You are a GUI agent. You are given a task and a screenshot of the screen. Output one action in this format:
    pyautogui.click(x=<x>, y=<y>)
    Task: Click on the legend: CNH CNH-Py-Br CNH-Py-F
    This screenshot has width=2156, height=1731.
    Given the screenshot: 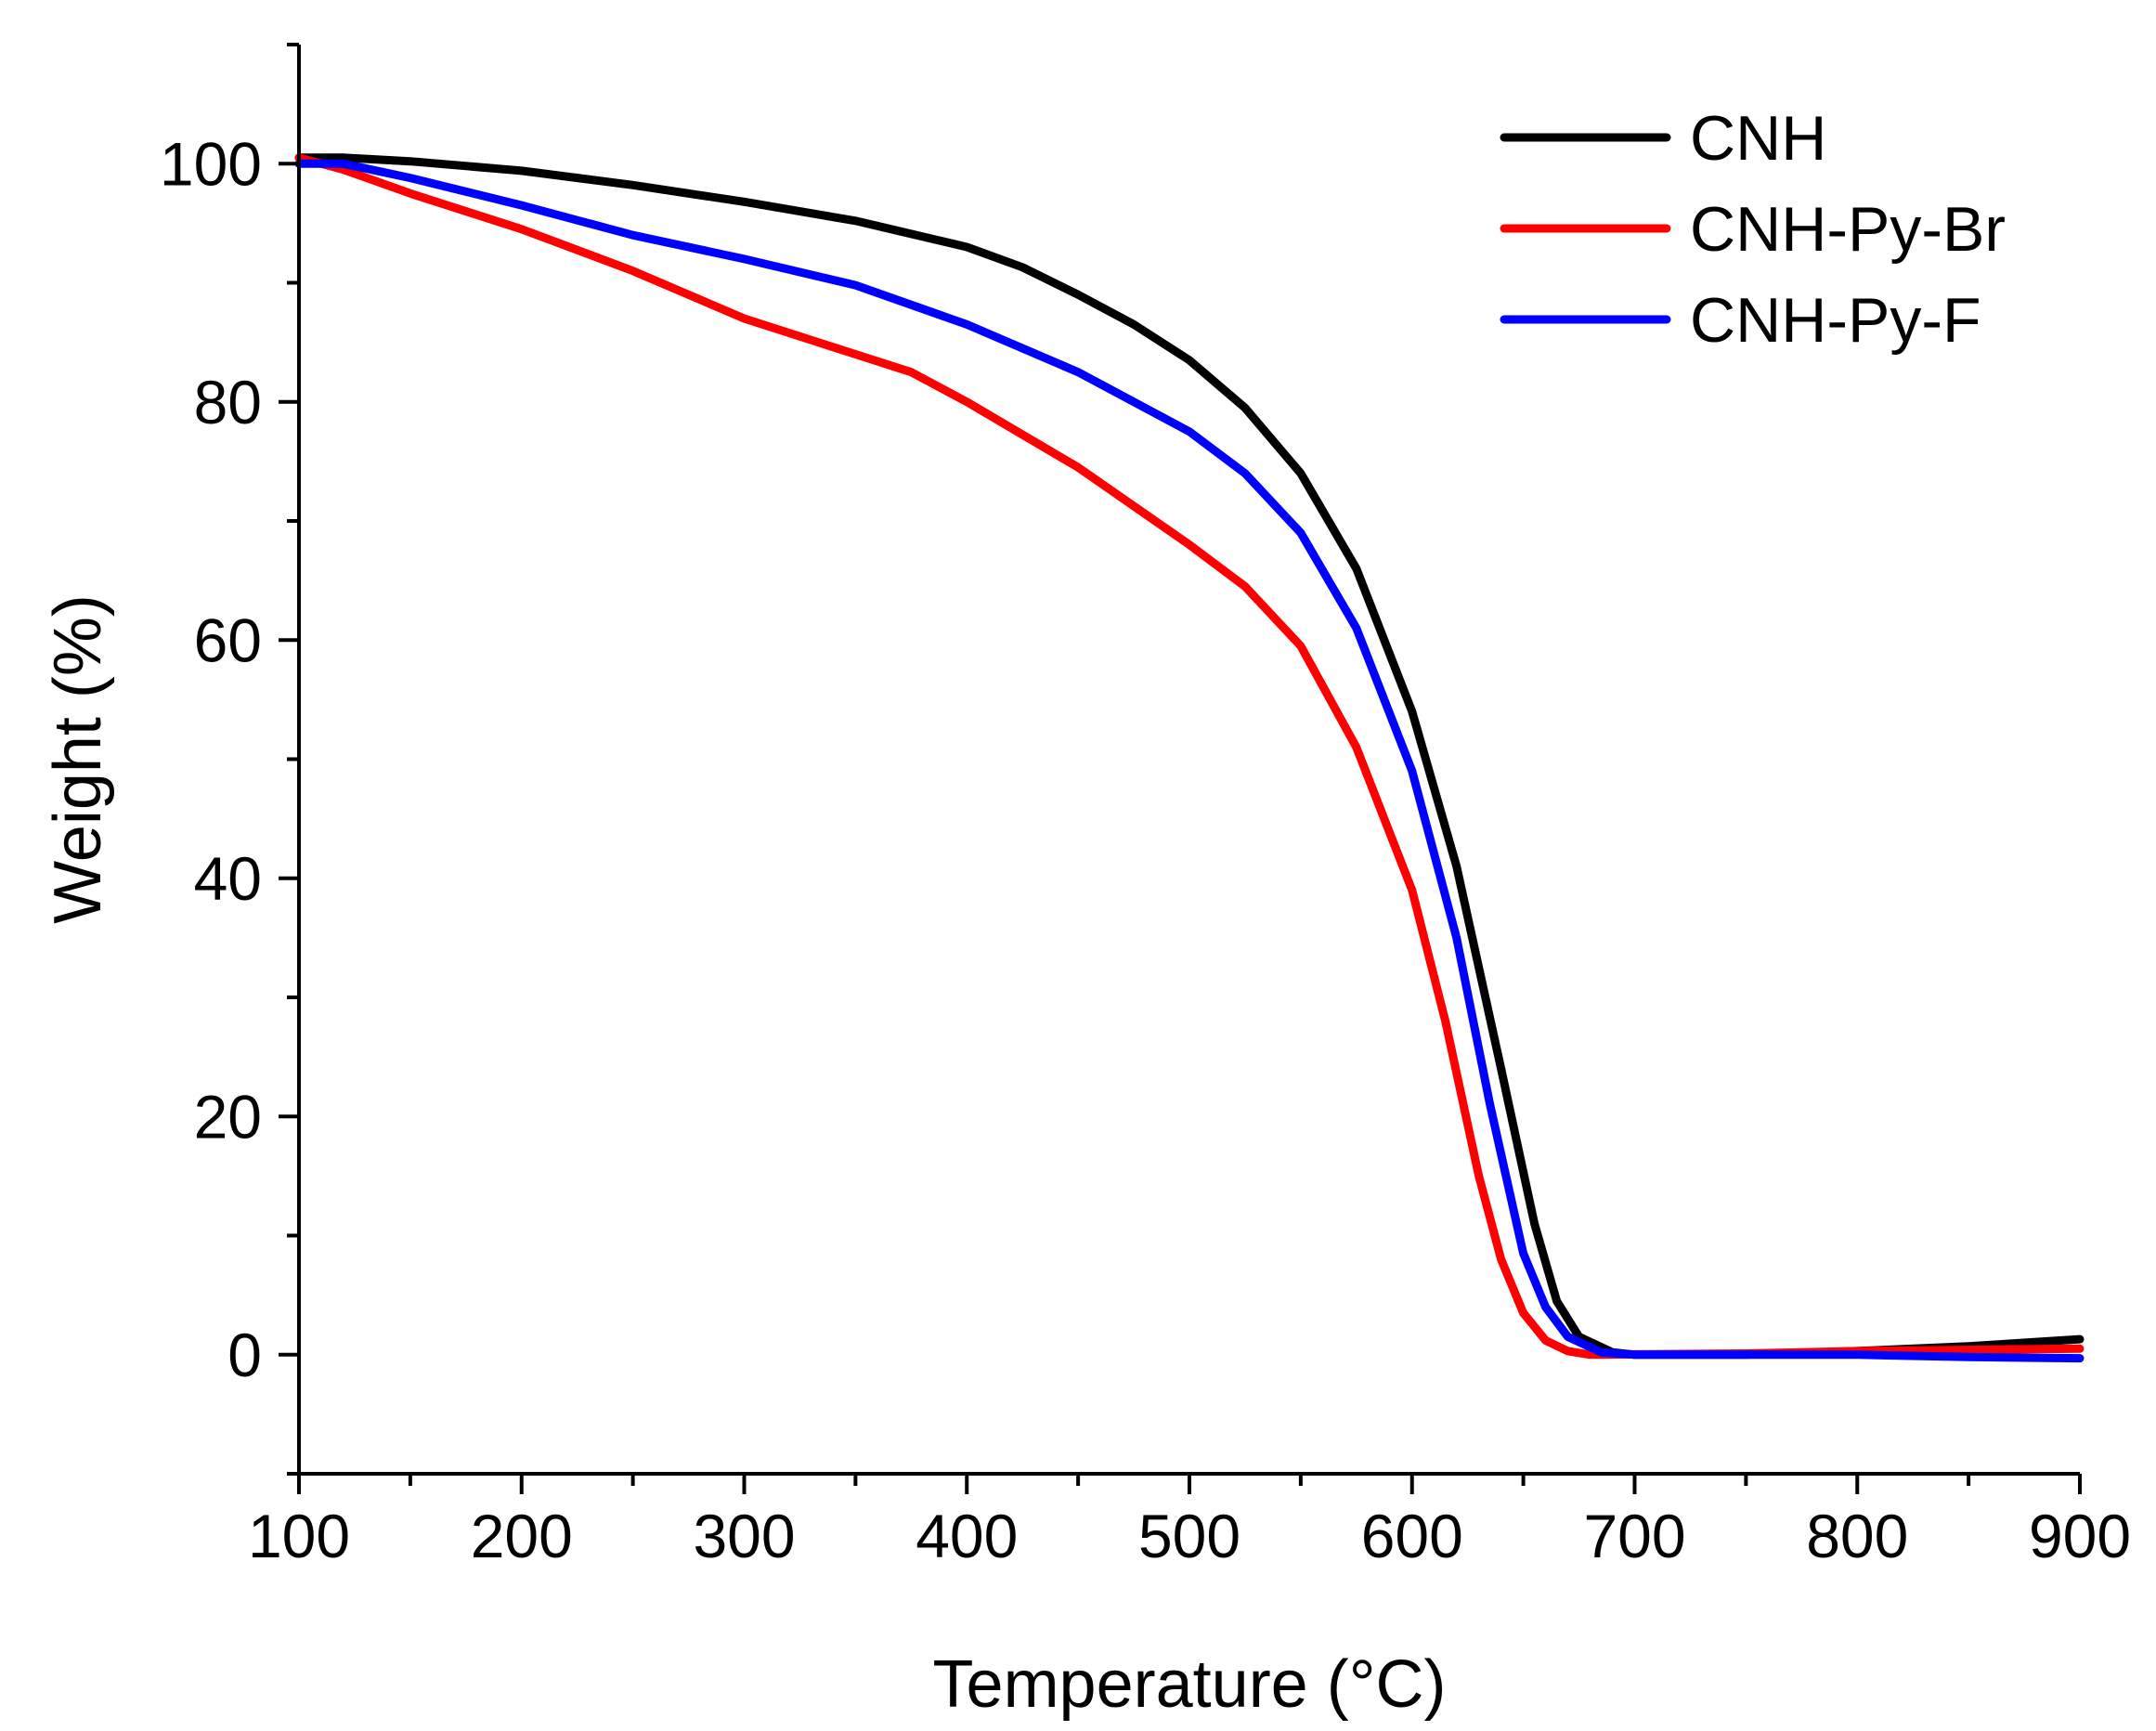 What is the action you would take?
    pyautogui.click(x=1753, y=230)
    